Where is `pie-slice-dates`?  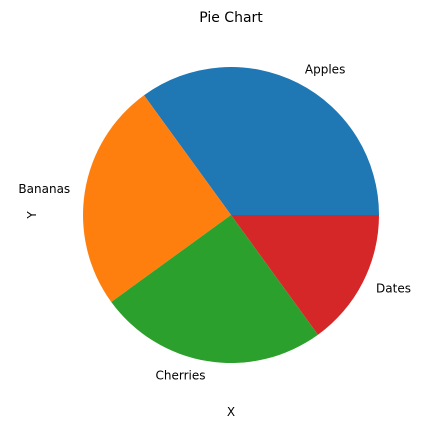 pie-slice-dates is located at coordinates (305, 275).